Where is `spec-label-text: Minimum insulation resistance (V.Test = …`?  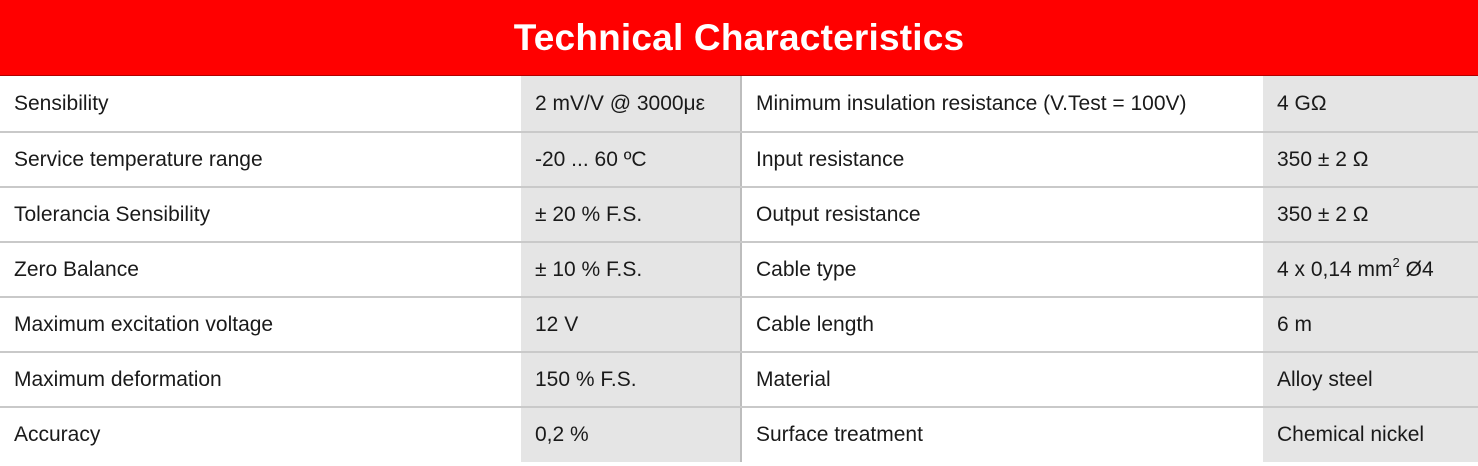 spec-label-text: Minimum insulation resistance (V.Test = … is located at coordinates (971, 103).